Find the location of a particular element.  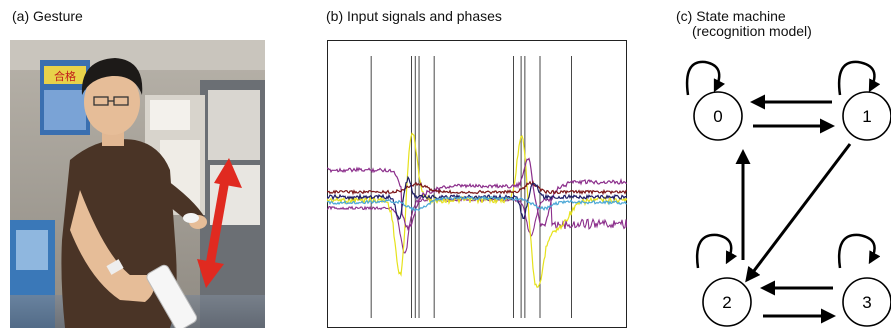

state-machine-subcaption: (recognition model) is located at coordinates (752, 31).